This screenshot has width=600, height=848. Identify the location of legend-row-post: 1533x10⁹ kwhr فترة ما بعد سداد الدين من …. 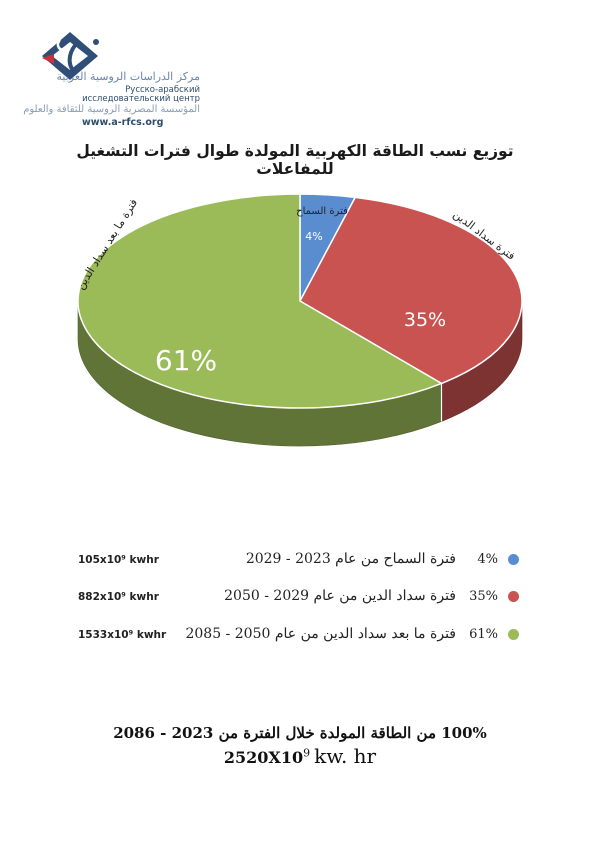
(300, 635).